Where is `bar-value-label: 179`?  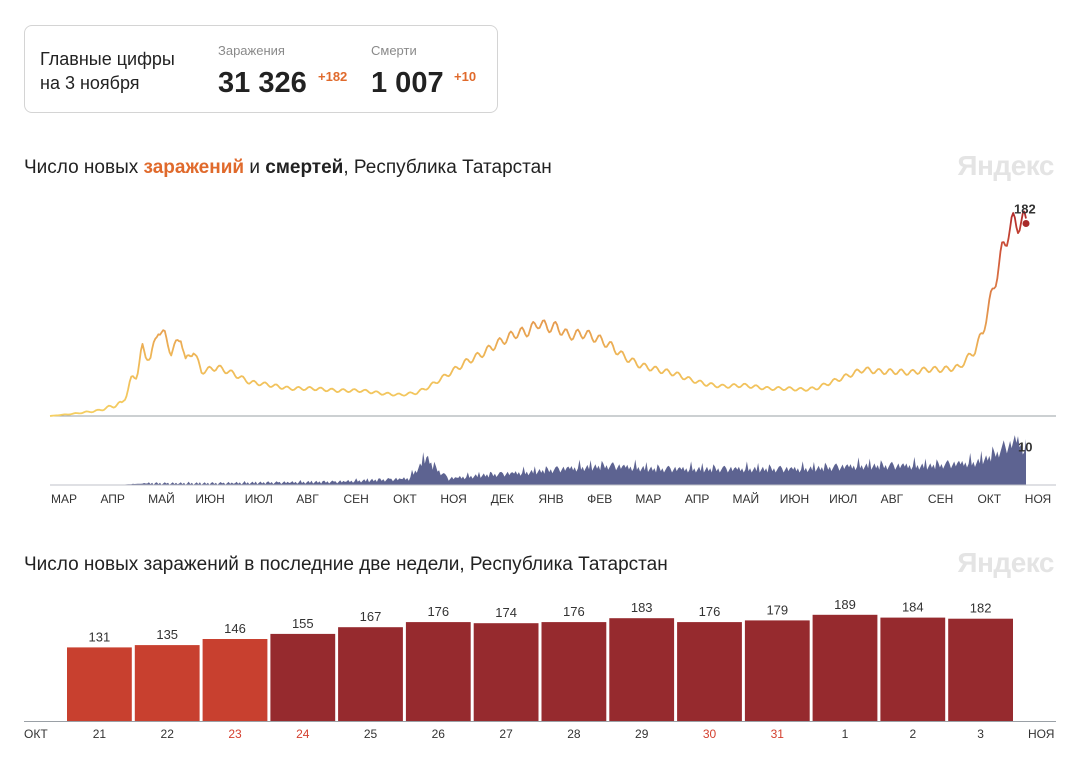 bar-value-label: 179 is located at coordinates (777, 609).